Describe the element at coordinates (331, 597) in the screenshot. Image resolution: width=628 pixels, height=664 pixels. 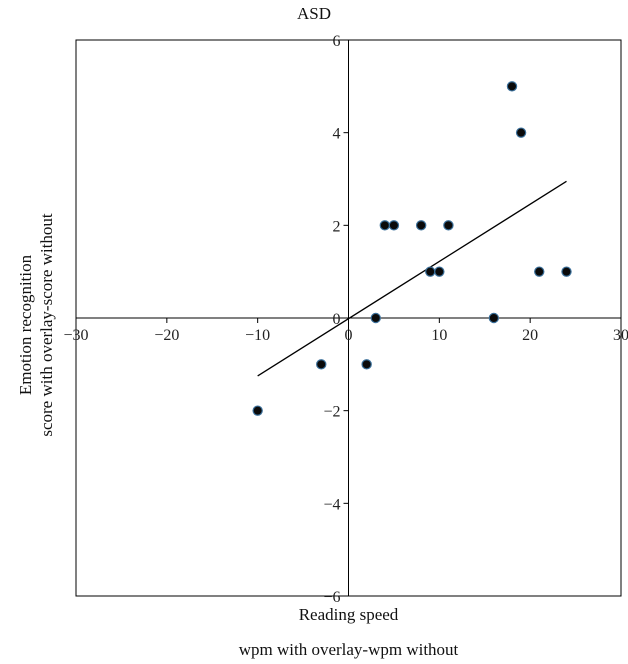
I see `y-tick-label: −6` at that location.